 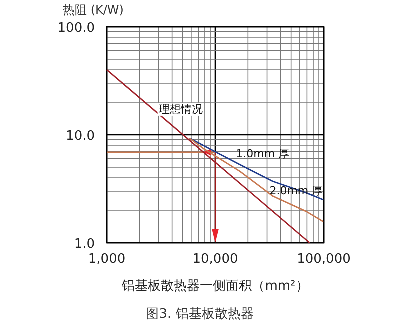 I want to click on y-tick-label: 1.0, so click(x=84, y=244).